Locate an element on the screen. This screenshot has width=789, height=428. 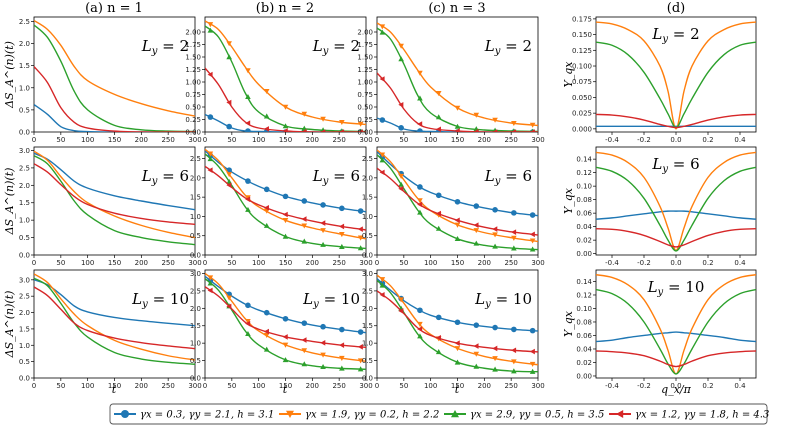
y-tick-label: 2.00 is located at coordinates (193, 33).